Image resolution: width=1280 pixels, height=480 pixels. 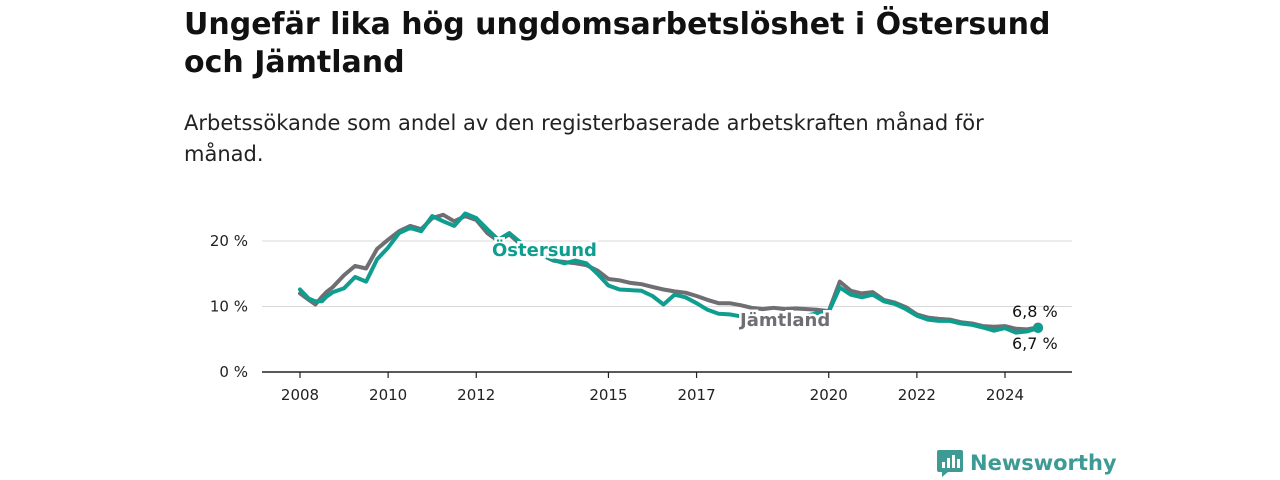 I want to click on x-tick-label: 2012, so click(x=476, y=395).